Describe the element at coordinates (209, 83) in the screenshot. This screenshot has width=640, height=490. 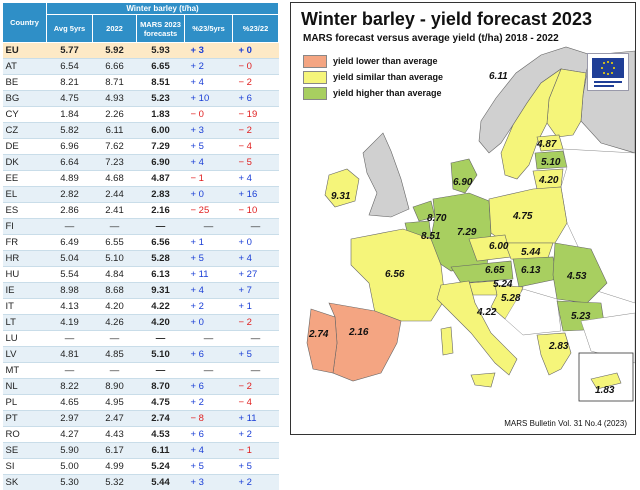
I see `cell-pct-5yrs: + 4` at that location.